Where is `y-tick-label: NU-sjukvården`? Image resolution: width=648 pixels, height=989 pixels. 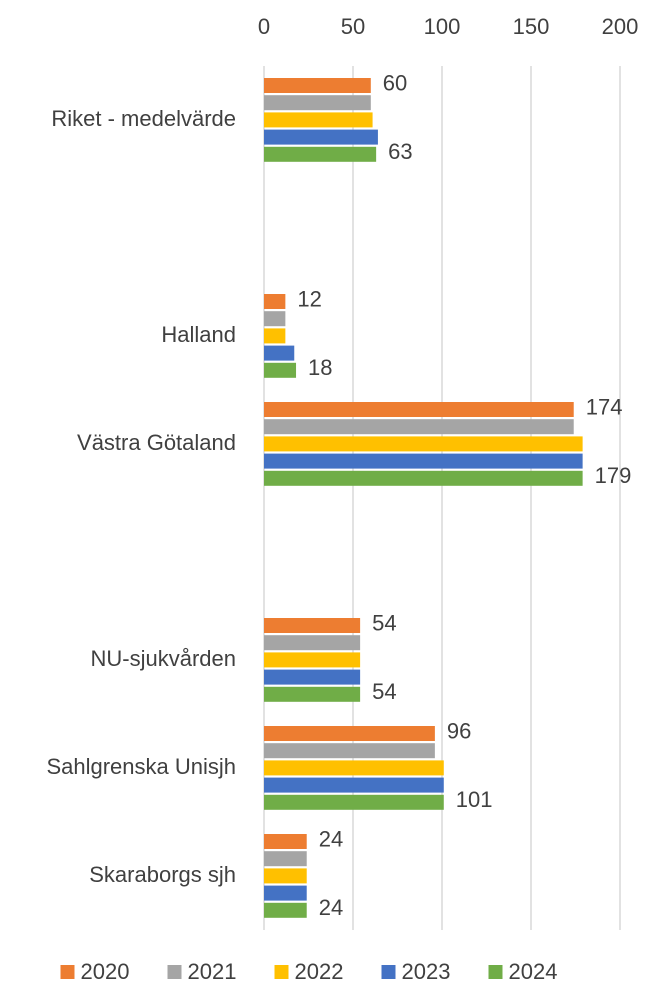
y-tick-label: NU-sjukvården is located at coordinates (164, 658).